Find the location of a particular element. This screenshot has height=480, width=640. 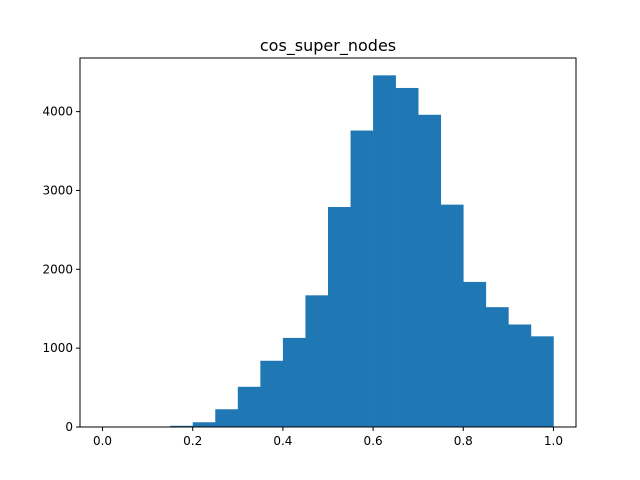

y-tick-label: 4000 is located at coordinates (57, 112).